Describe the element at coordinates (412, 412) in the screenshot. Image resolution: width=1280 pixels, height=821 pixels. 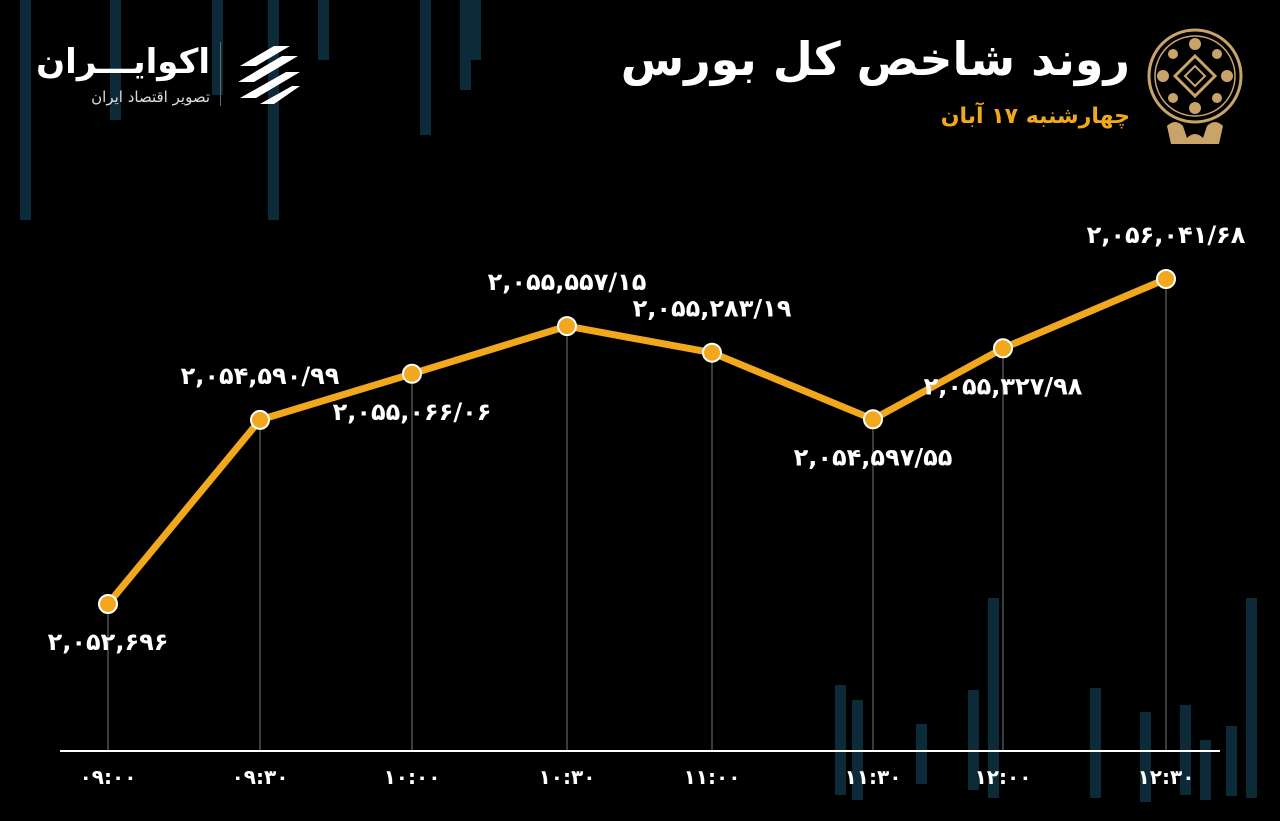
I see `data-label: ۲,۰۵۵,۰۶۶/۰۶` at that location.